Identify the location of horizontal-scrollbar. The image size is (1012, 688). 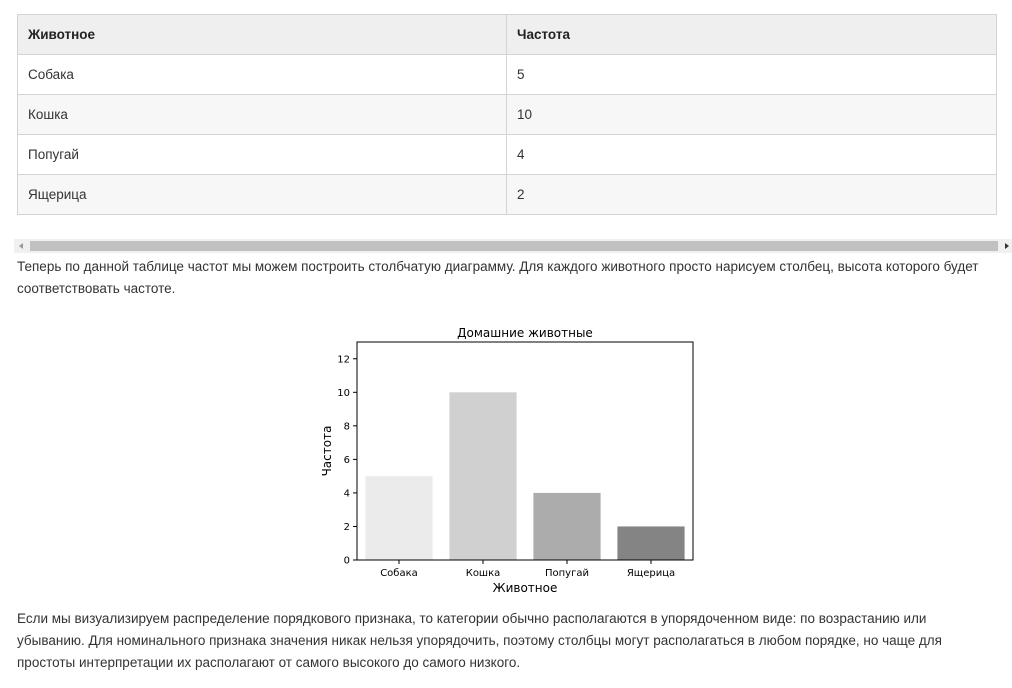
(513, 246).